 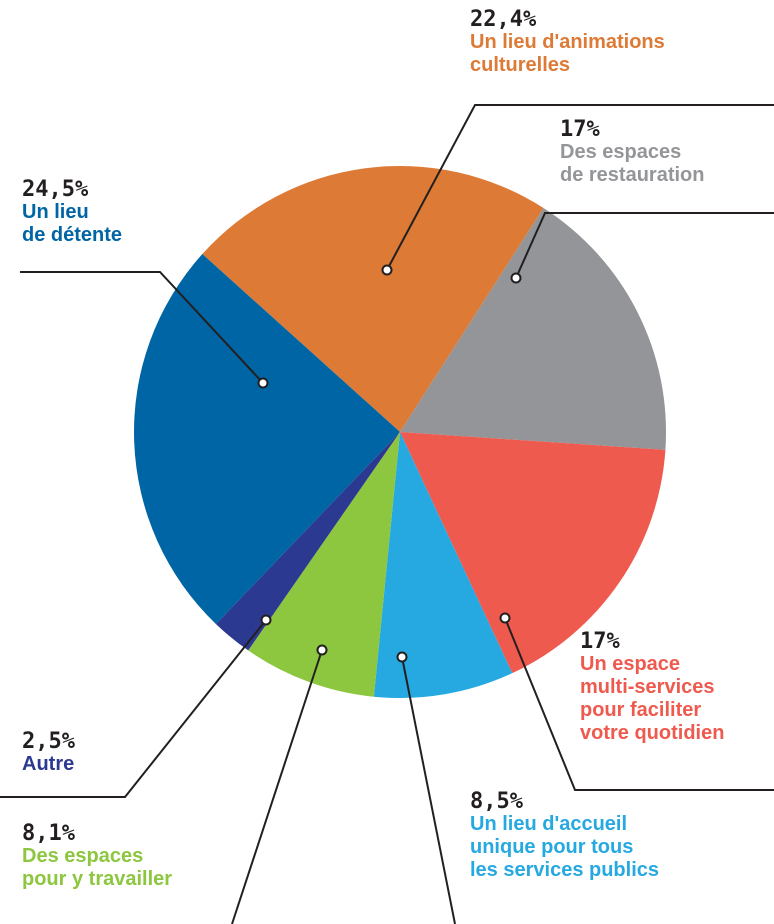 I want to click on slice-label: 22,4% Un lieu d'animations culturelles, so click(x=567, y=42).